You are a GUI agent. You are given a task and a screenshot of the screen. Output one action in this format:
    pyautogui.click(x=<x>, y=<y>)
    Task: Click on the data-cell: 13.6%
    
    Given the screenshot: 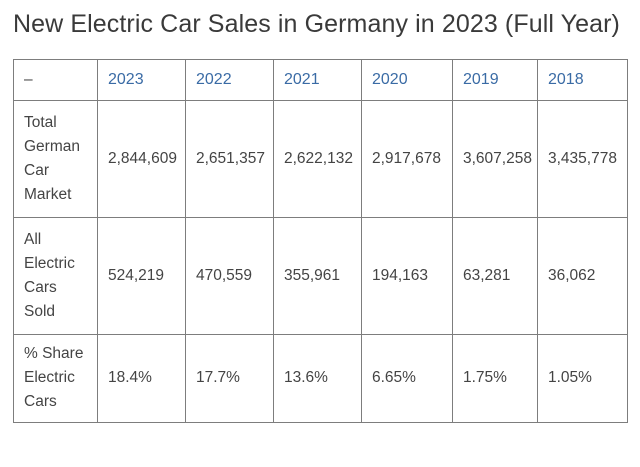 What is the action you would take?
    pyautogui.click(x=317, y=378)
    